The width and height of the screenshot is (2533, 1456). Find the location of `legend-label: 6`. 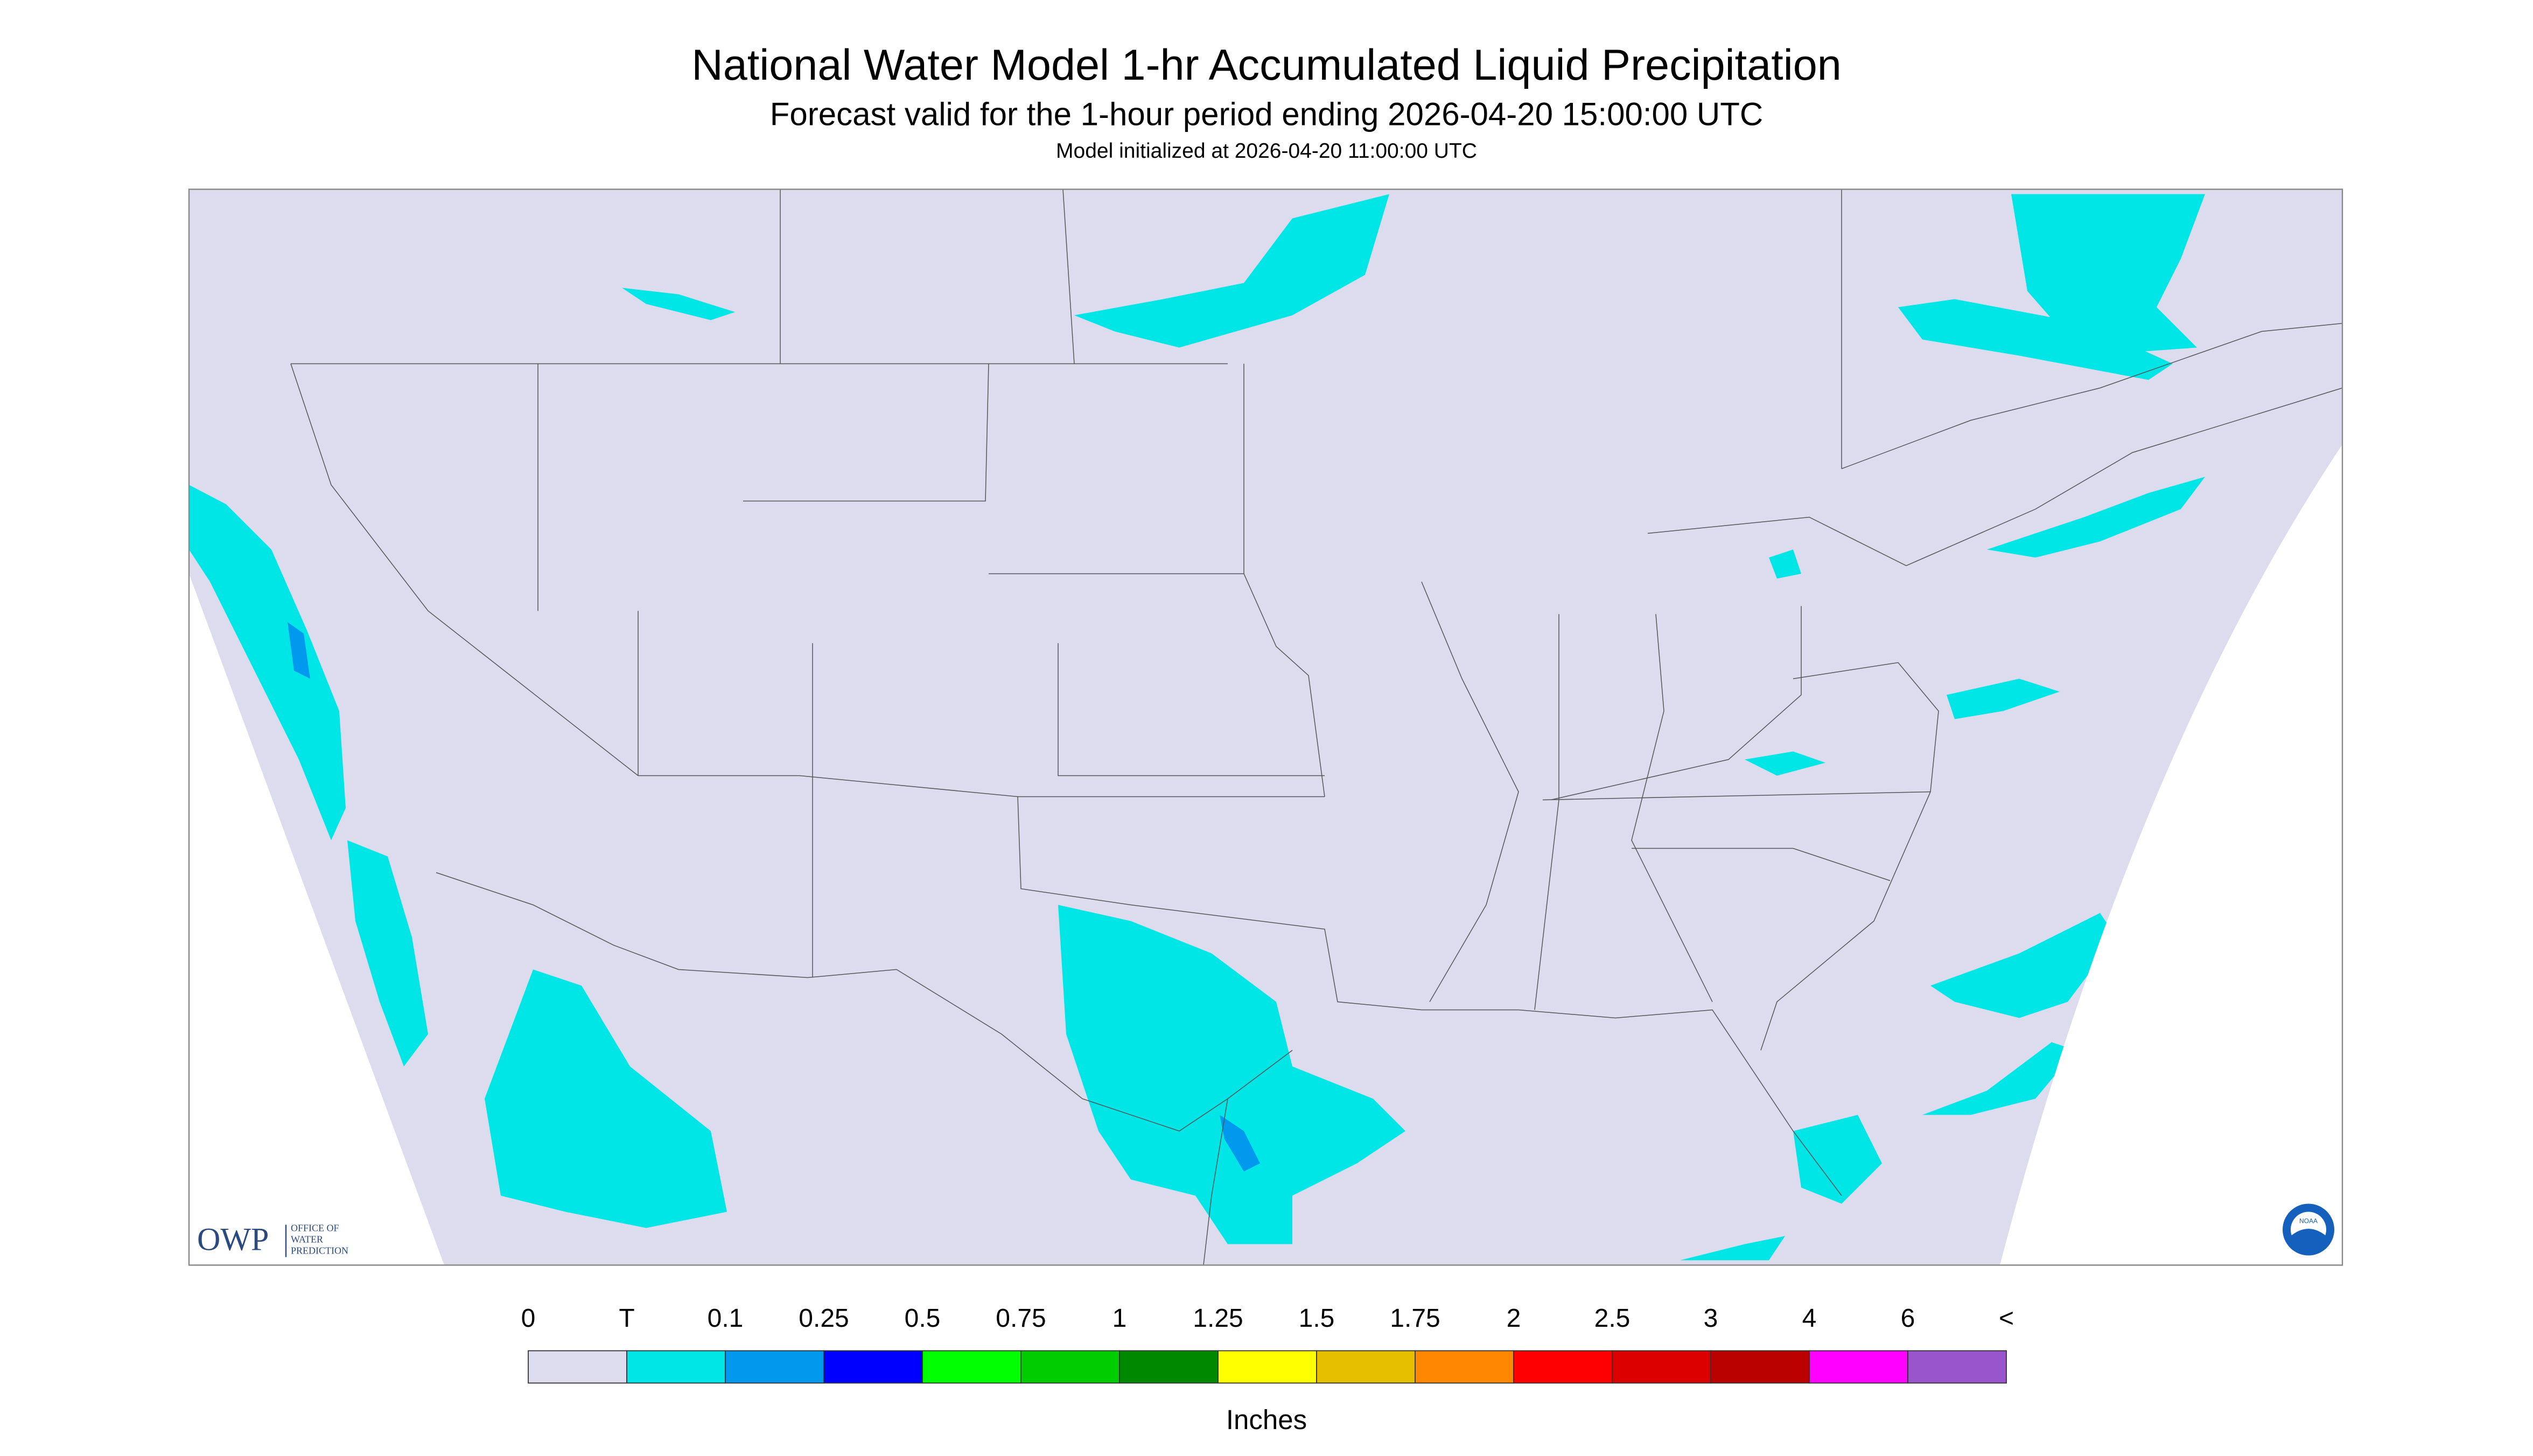

legend-label: 6 is located at coordinates (1908, 1318).